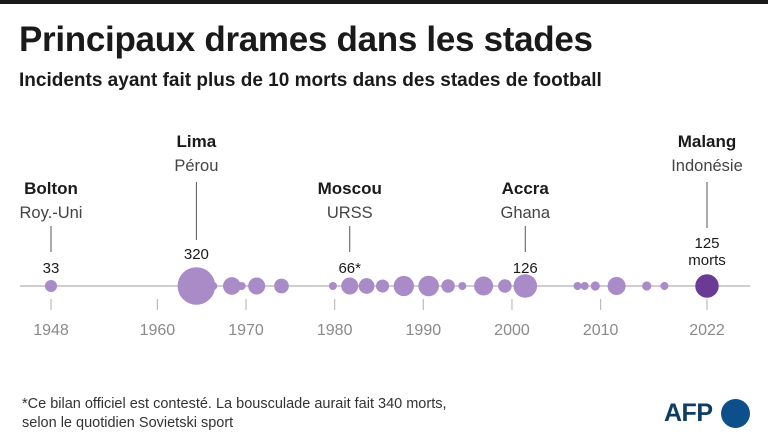  What do you see at coordinates (51, 330) in the screenshot?
I see `x-tick-label: 1948` at bounding box center [51, 330].